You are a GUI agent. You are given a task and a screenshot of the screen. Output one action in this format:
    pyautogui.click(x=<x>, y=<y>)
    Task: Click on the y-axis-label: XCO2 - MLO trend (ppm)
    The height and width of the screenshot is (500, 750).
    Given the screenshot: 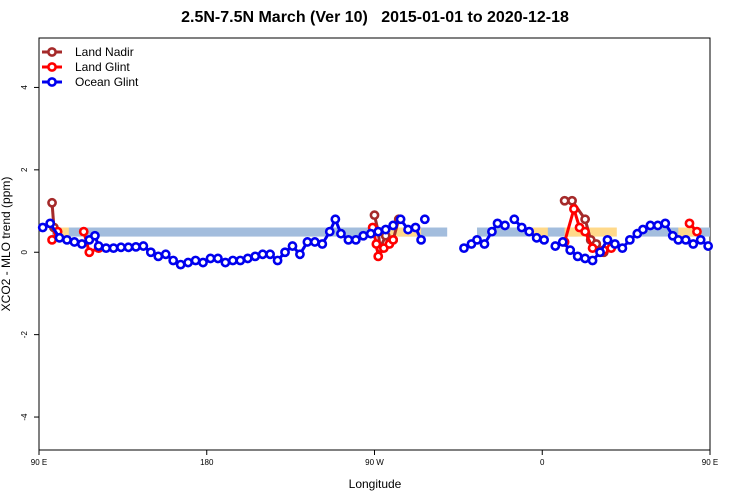 What is the action you would take?
    pyautogui.click(x=6, y=244)
    